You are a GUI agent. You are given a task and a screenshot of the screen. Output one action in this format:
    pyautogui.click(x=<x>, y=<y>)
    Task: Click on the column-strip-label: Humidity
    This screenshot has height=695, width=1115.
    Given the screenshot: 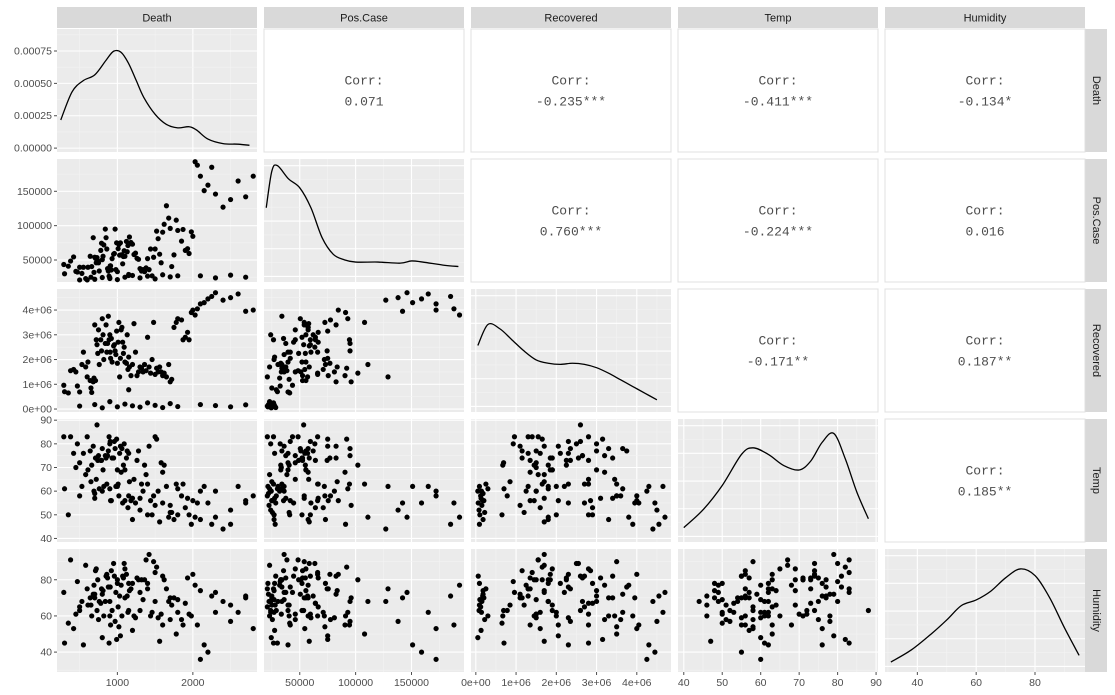 What is the action you would take?
    pyautogui.click(x=985, y=19)
    